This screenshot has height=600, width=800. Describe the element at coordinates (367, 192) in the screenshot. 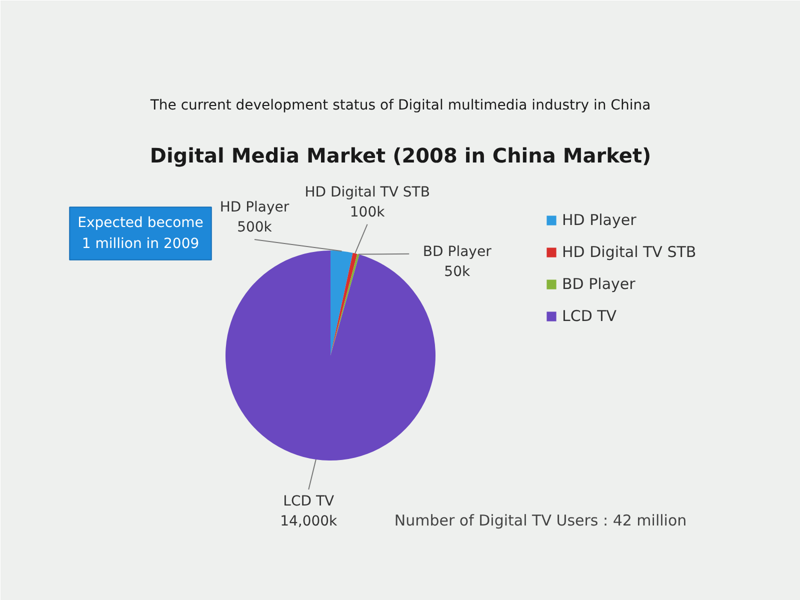

I see `slice-label: HD Digital TV STB` at that location.